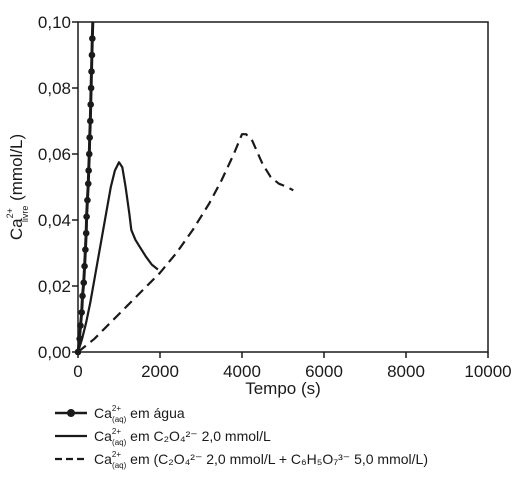 The image size is (518, 502). I want to click on x-axis-ticks: 0 2000 4000 6000 8000 10000, so click(292, 366).